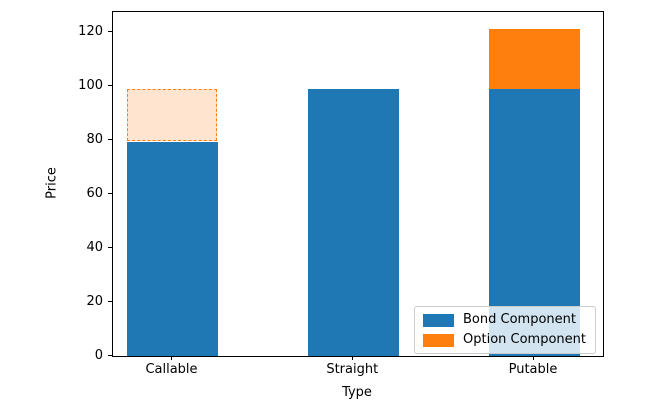 The height and width of the screenshot is (408, 665). What do you see at coordinates (438, 320) in the screenshot?
I see `legend-swatch-bond-component` at bounding box center [438, 320].